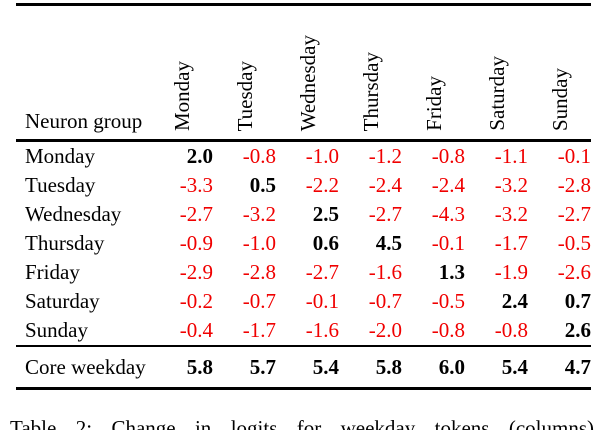 The width and height of the screenshot is (604, 430). I want to click on row-label: Friday, so click(52, 272).